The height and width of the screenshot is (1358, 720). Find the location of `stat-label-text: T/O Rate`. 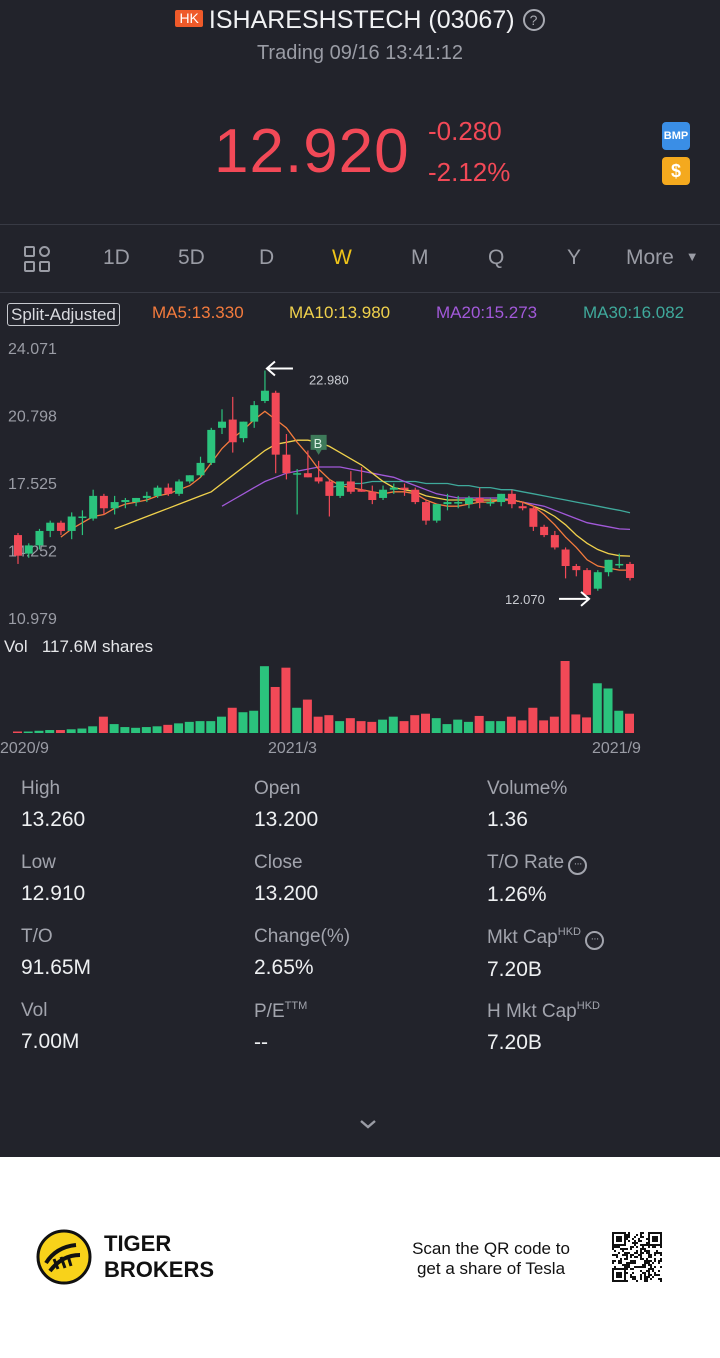

stat-label-text: T/O Rate is located at coordinates (526, 862).